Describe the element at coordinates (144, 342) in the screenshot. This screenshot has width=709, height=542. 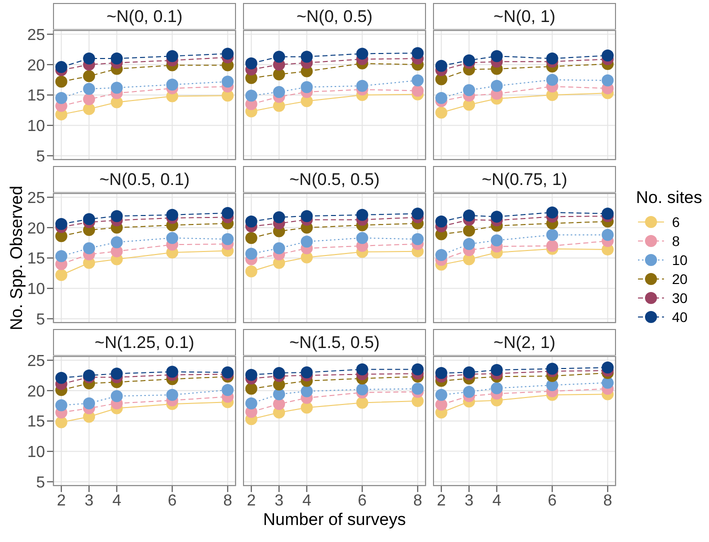
I see `chart-title: ~N(1.25, 0.1)` at that location.